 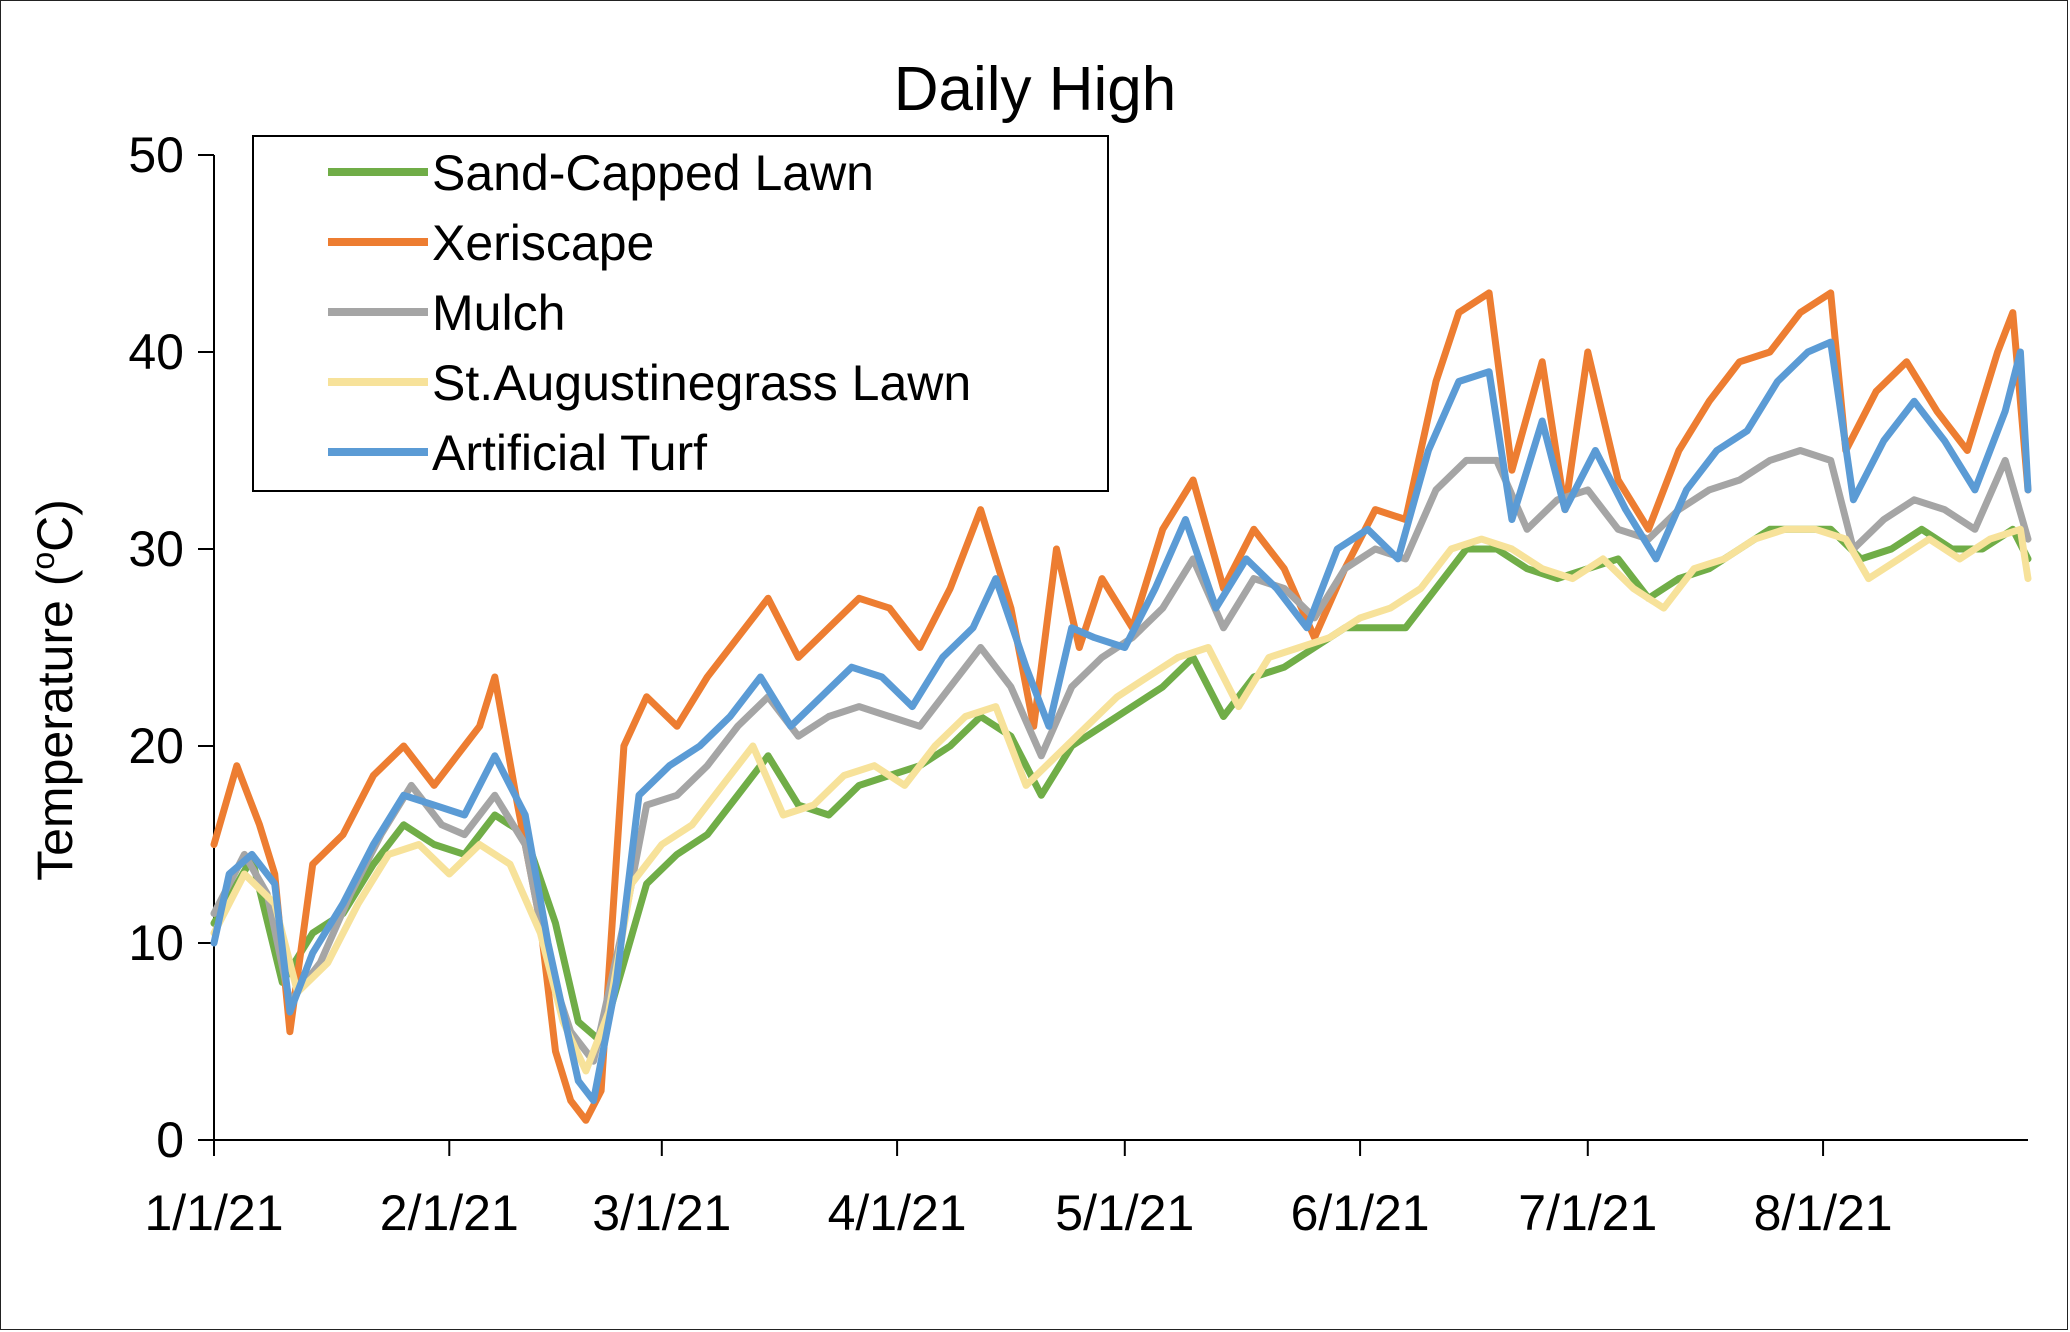 What do you see at coordinates (156, 746) in the screenshot?
I see `y-tick-label: 20` at bounding box center [156, 746].